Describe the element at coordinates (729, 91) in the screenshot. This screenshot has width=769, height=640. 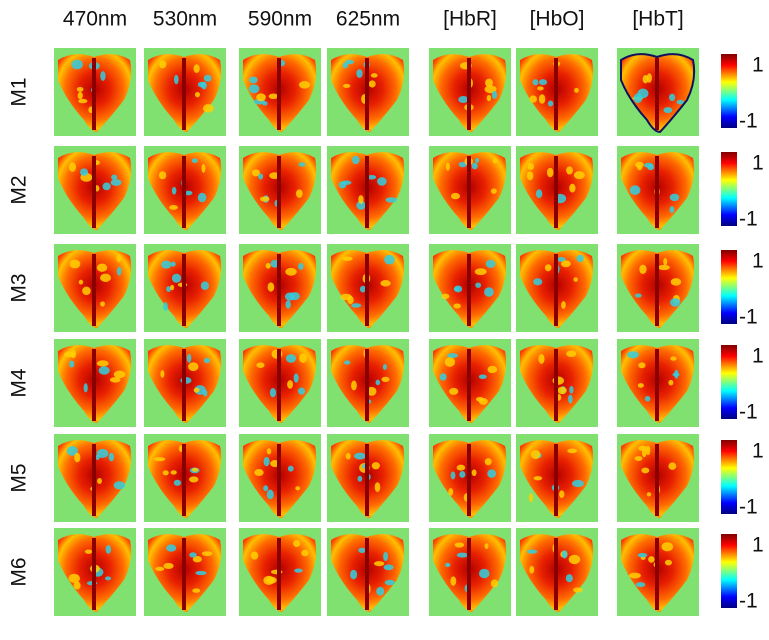
I see `colorbar` at that location.